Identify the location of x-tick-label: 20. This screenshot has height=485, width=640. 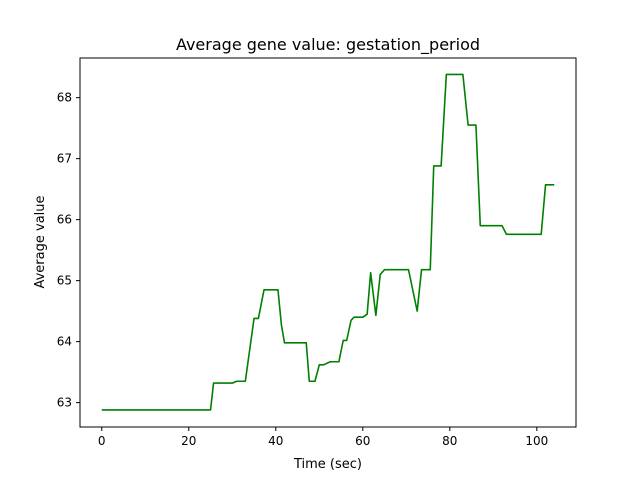
(188, 441).